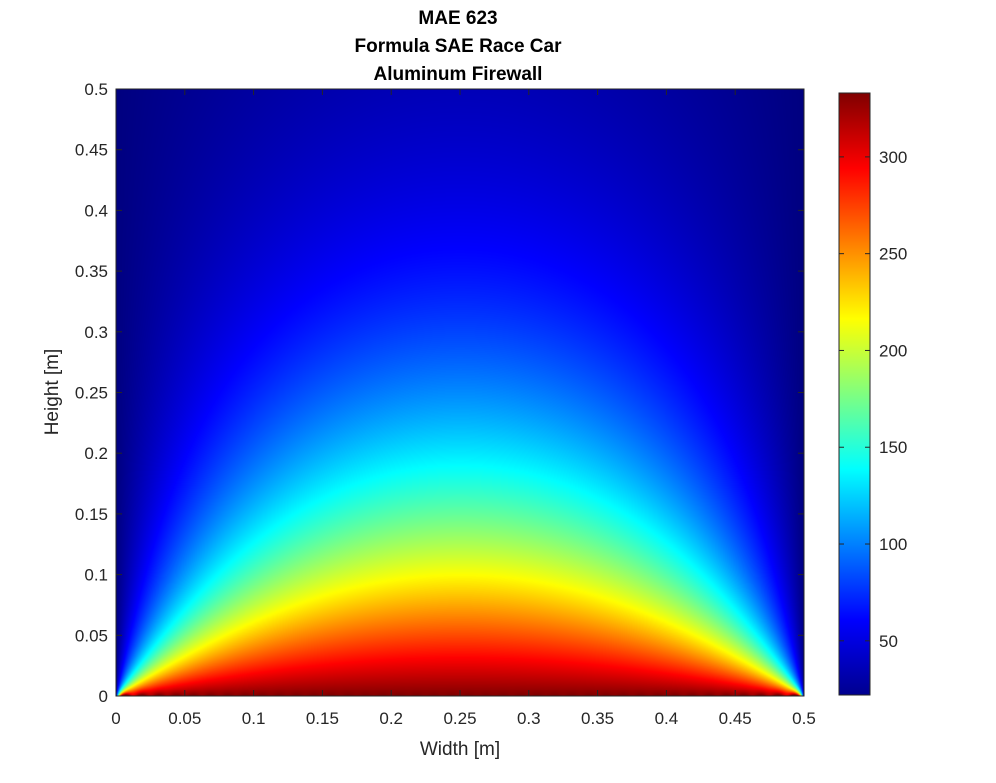  Describe the element at coordinates (322, 718) in the screenshot. I see `x-tick-label: 0.15` at that location.